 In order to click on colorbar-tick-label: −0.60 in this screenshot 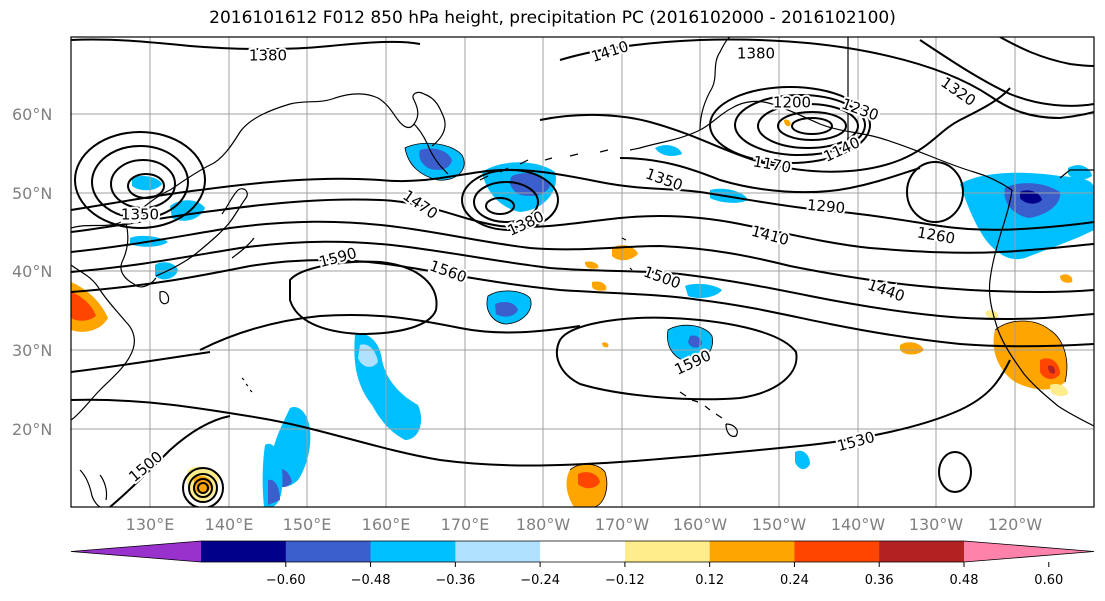, I will do `click(286, 580)`.